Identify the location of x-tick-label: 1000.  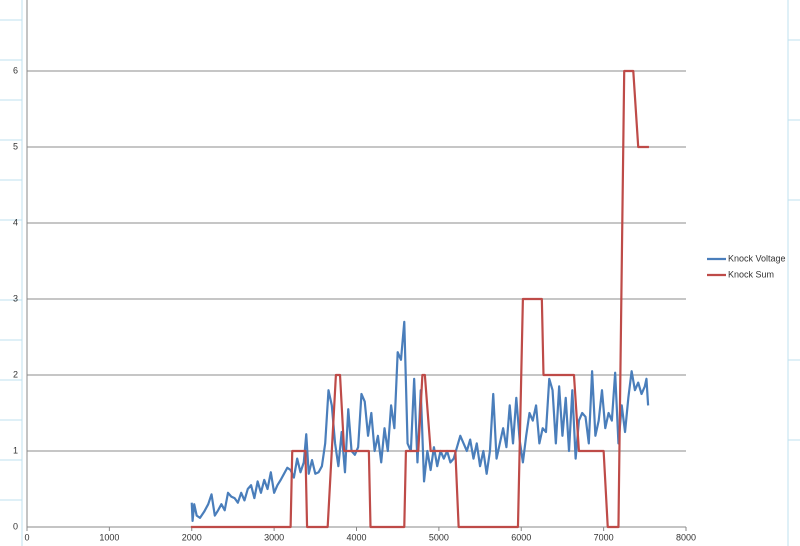
(109, 537).